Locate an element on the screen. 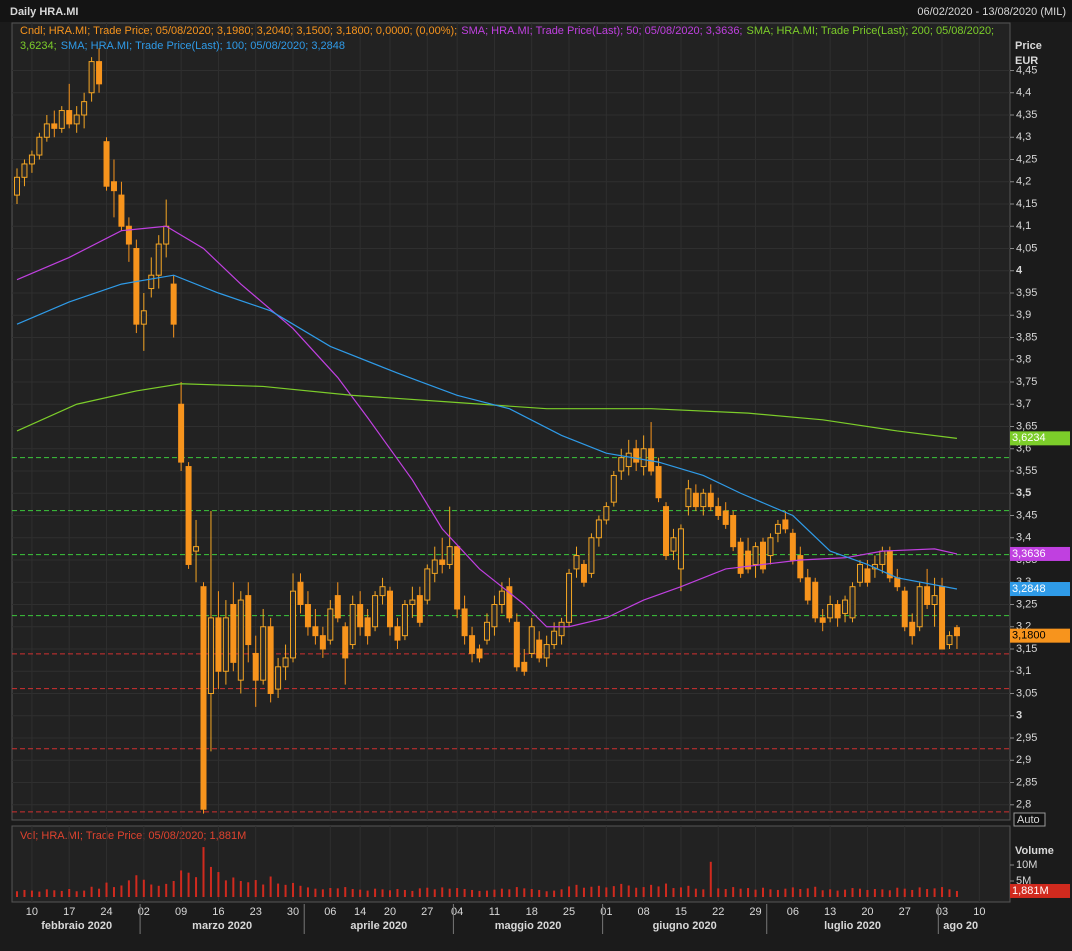 The width and height of the screenshot is (1072, 951). x-tick-label: 17 is located at coordinates (69, 912).